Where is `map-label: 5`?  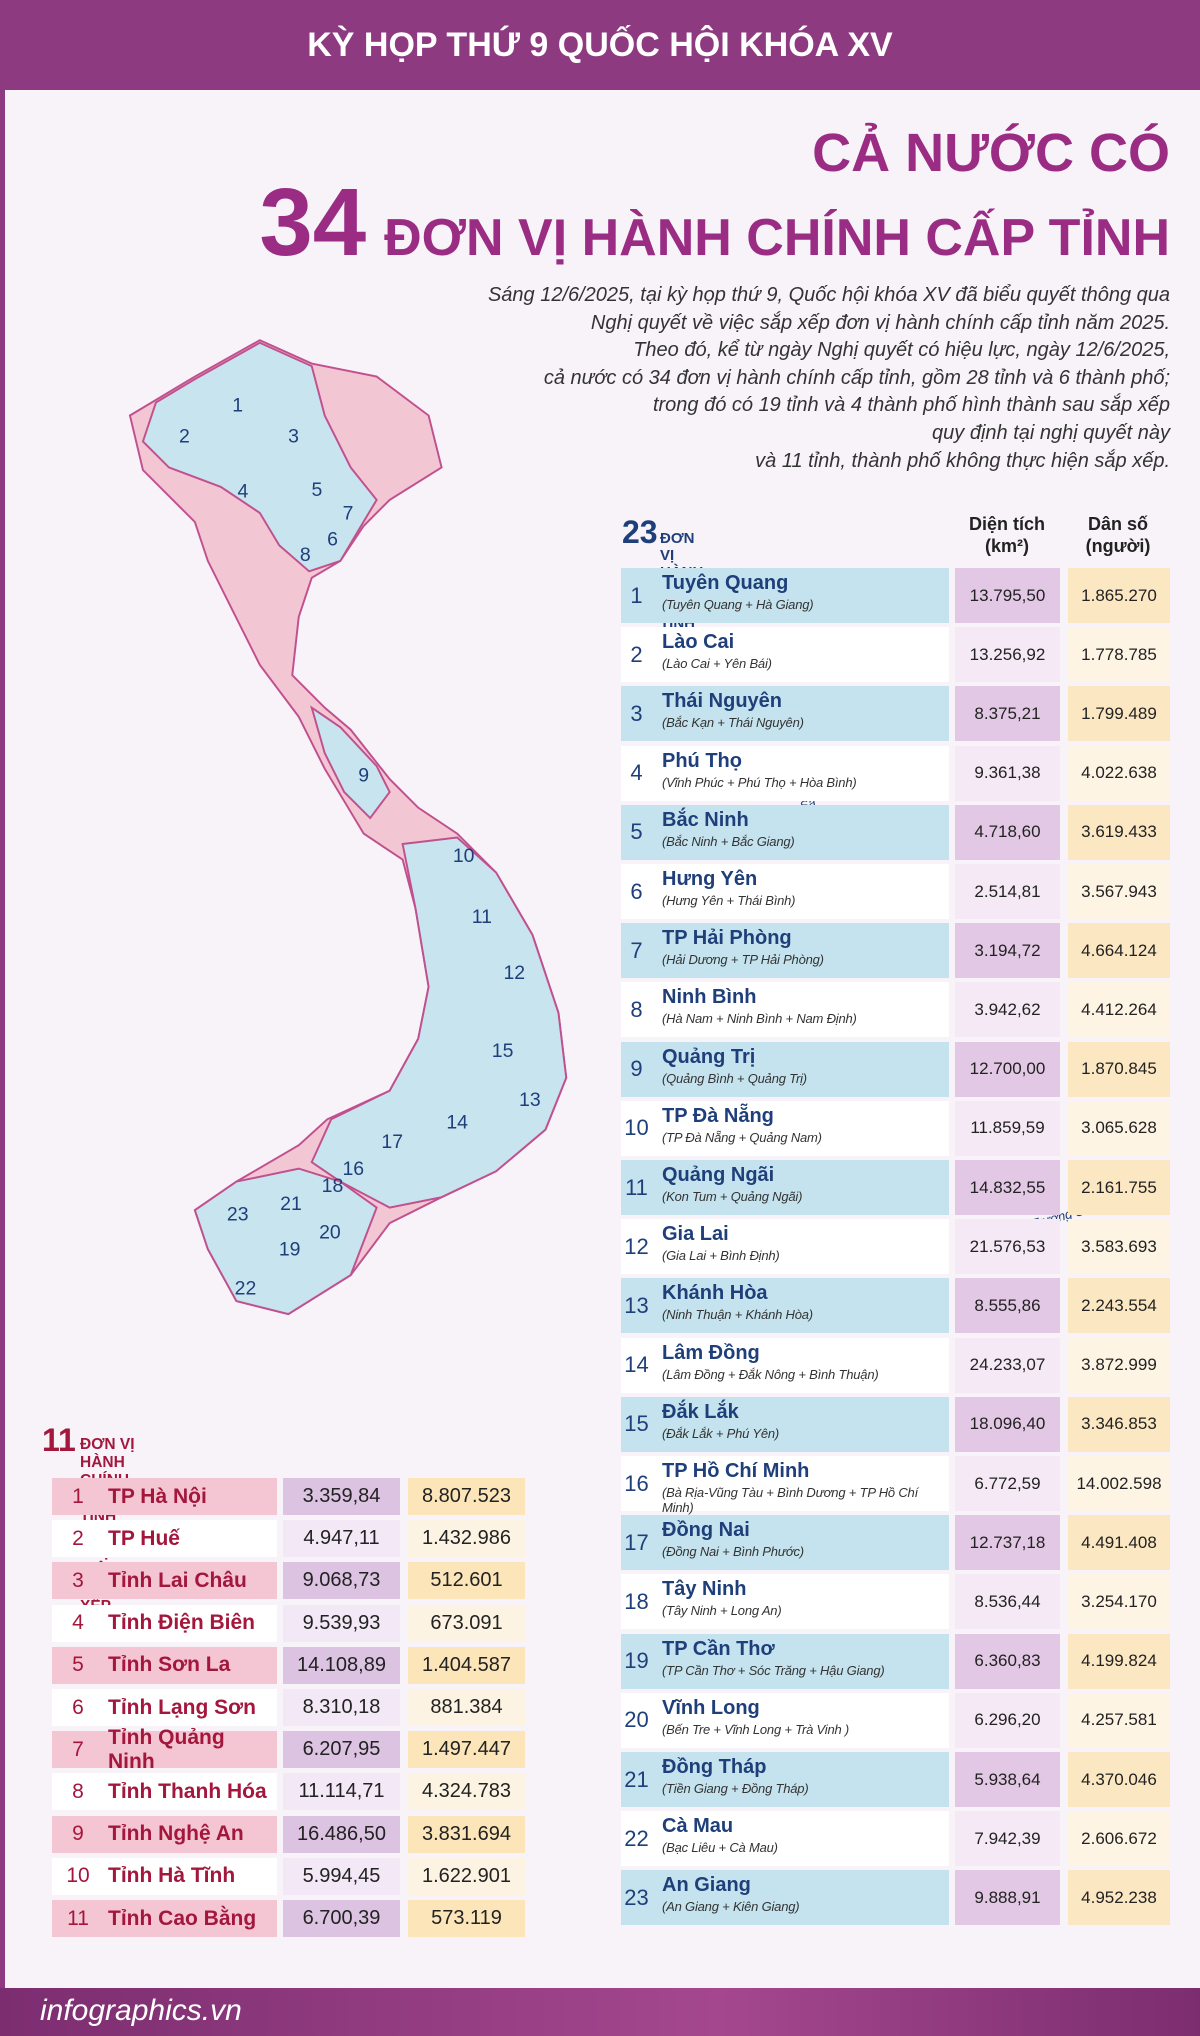 map-label: 5 is located at coordinates (317, 490).